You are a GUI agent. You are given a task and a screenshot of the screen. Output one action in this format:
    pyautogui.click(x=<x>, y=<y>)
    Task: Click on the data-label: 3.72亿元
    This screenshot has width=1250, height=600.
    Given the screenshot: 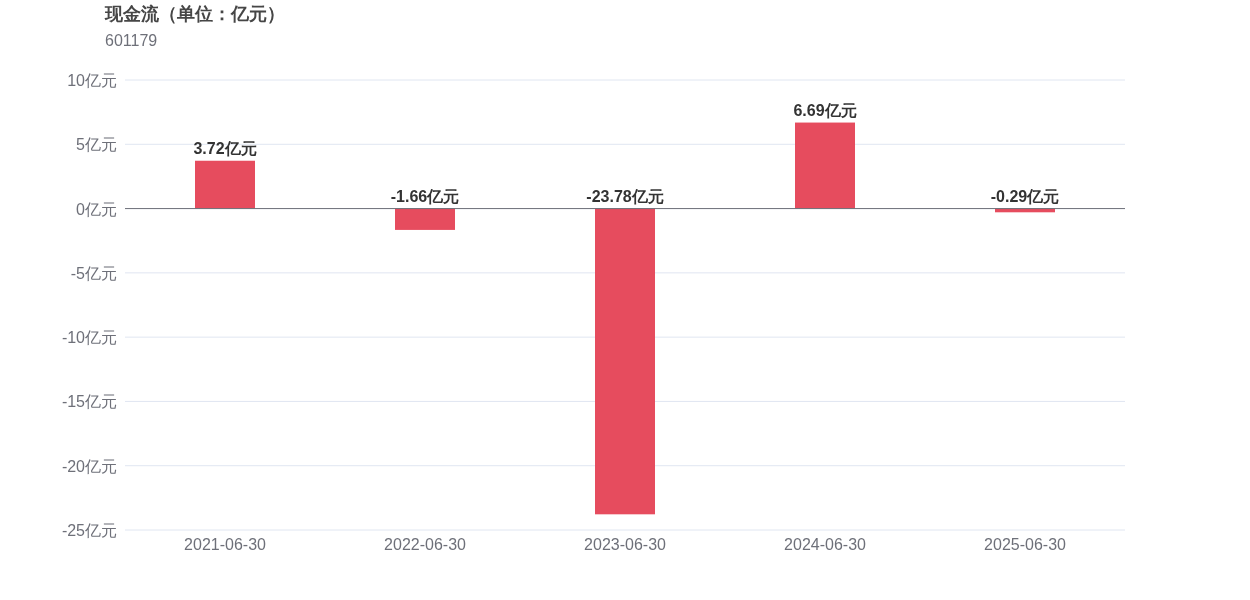 What is the action you would take?
    pyautogui.click(x=225, y=148)
    